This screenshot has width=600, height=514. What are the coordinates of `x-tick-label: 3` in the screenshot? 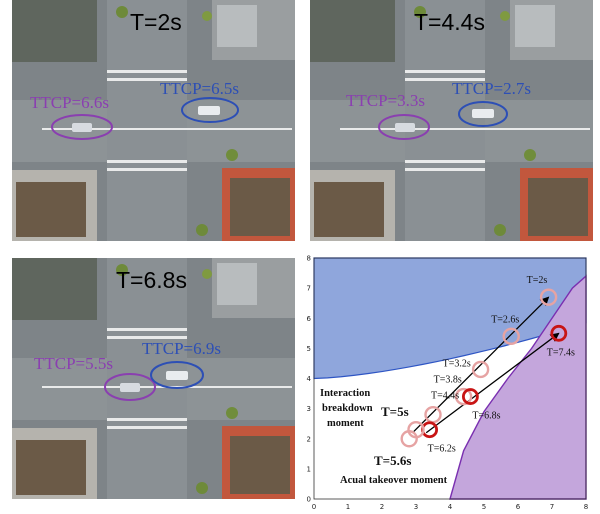 It's located at (416, 507).